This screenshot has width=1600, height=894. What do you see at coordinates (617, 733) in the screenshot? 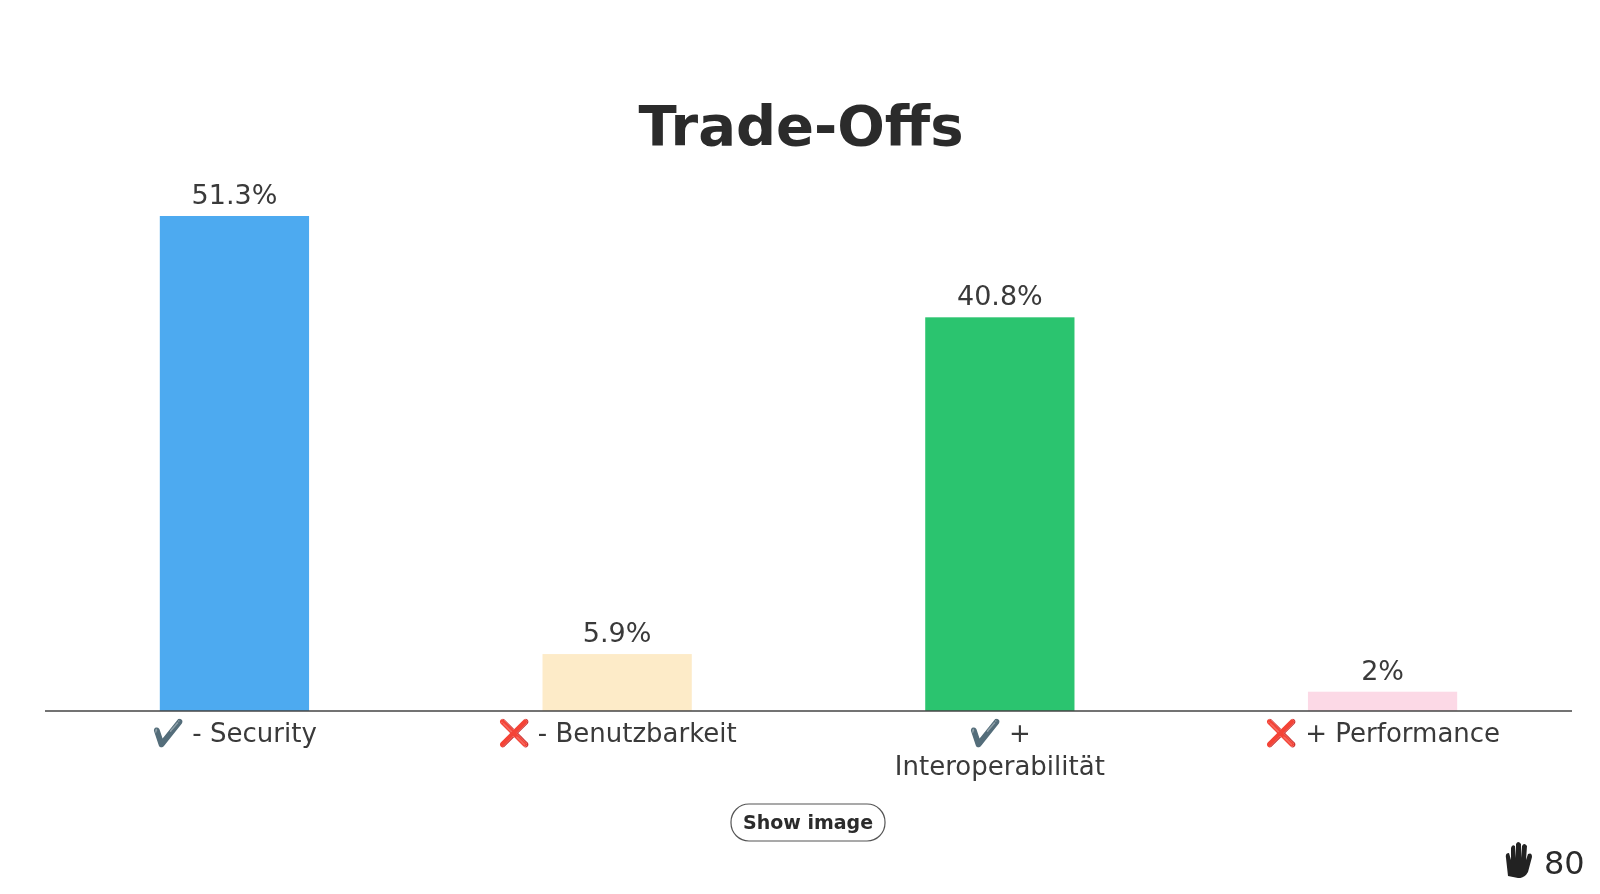
I see `x-tick-label: ❌ - Benutzbarkeit` at bounding box center [617, 733].